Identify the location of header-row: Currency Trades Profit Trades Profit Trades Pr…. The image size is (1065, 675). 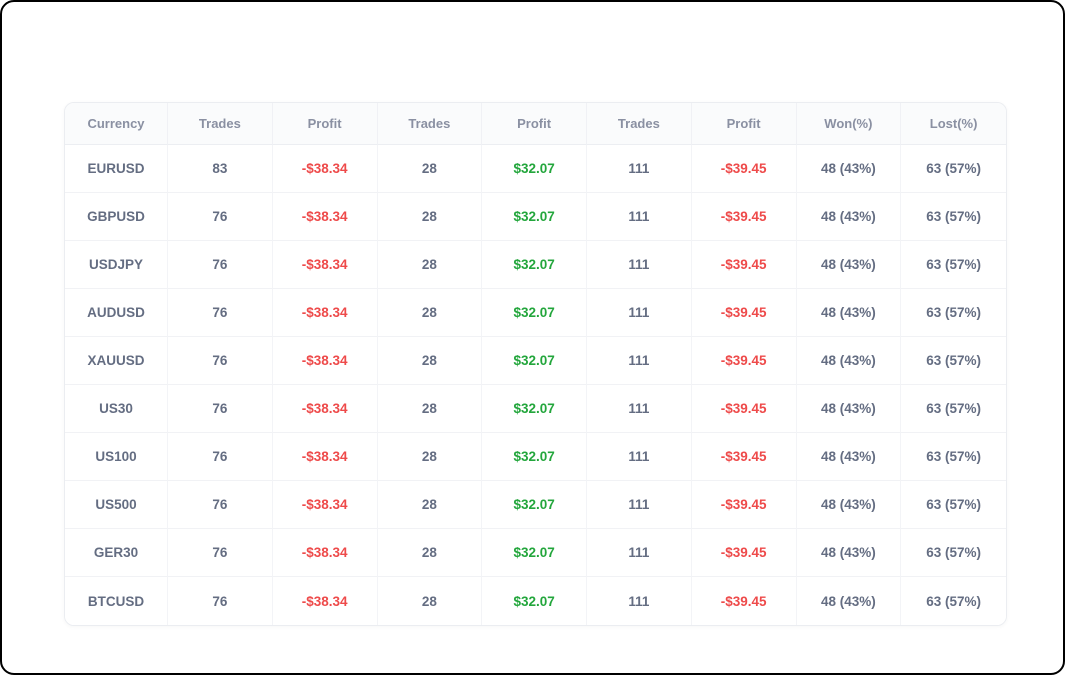
(535, 124).